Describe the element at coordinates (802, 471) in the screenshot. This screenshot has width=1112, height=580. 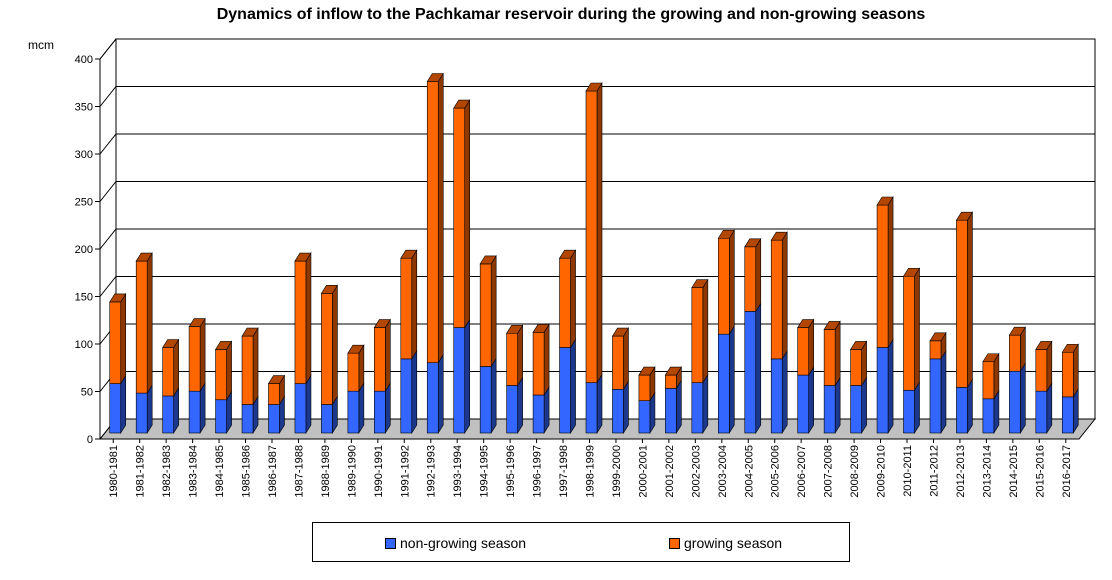
I see `x-tick-label: 2006-2007` at that location.